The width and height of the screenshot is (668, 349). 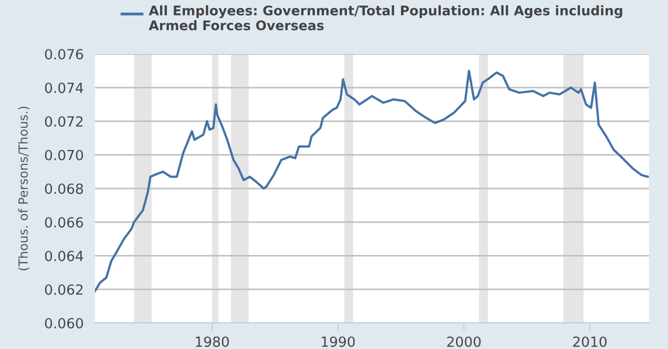 I want to click on x-tick-label: 1980, so click(x=212, y=341).